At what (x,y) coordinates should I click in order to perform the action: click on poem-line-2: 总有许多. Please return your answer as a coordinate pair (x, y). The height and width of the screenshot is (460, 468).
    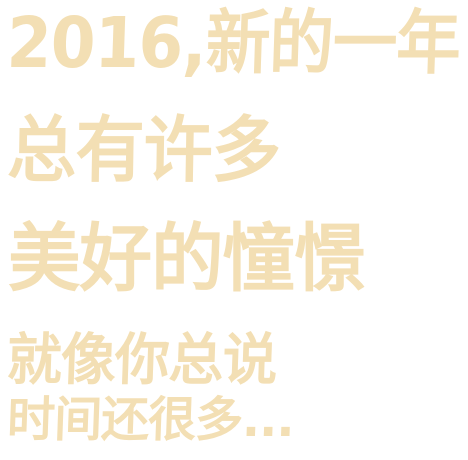
    Looking at the image, I should click on (143, 150).